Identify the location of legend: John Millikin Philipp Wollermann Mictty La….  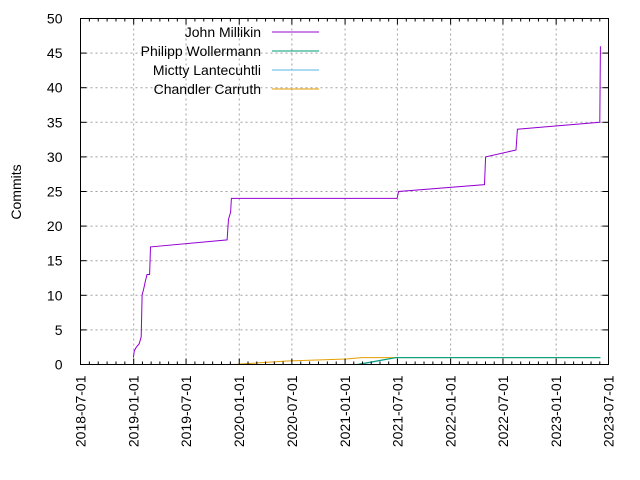
(230, 60).